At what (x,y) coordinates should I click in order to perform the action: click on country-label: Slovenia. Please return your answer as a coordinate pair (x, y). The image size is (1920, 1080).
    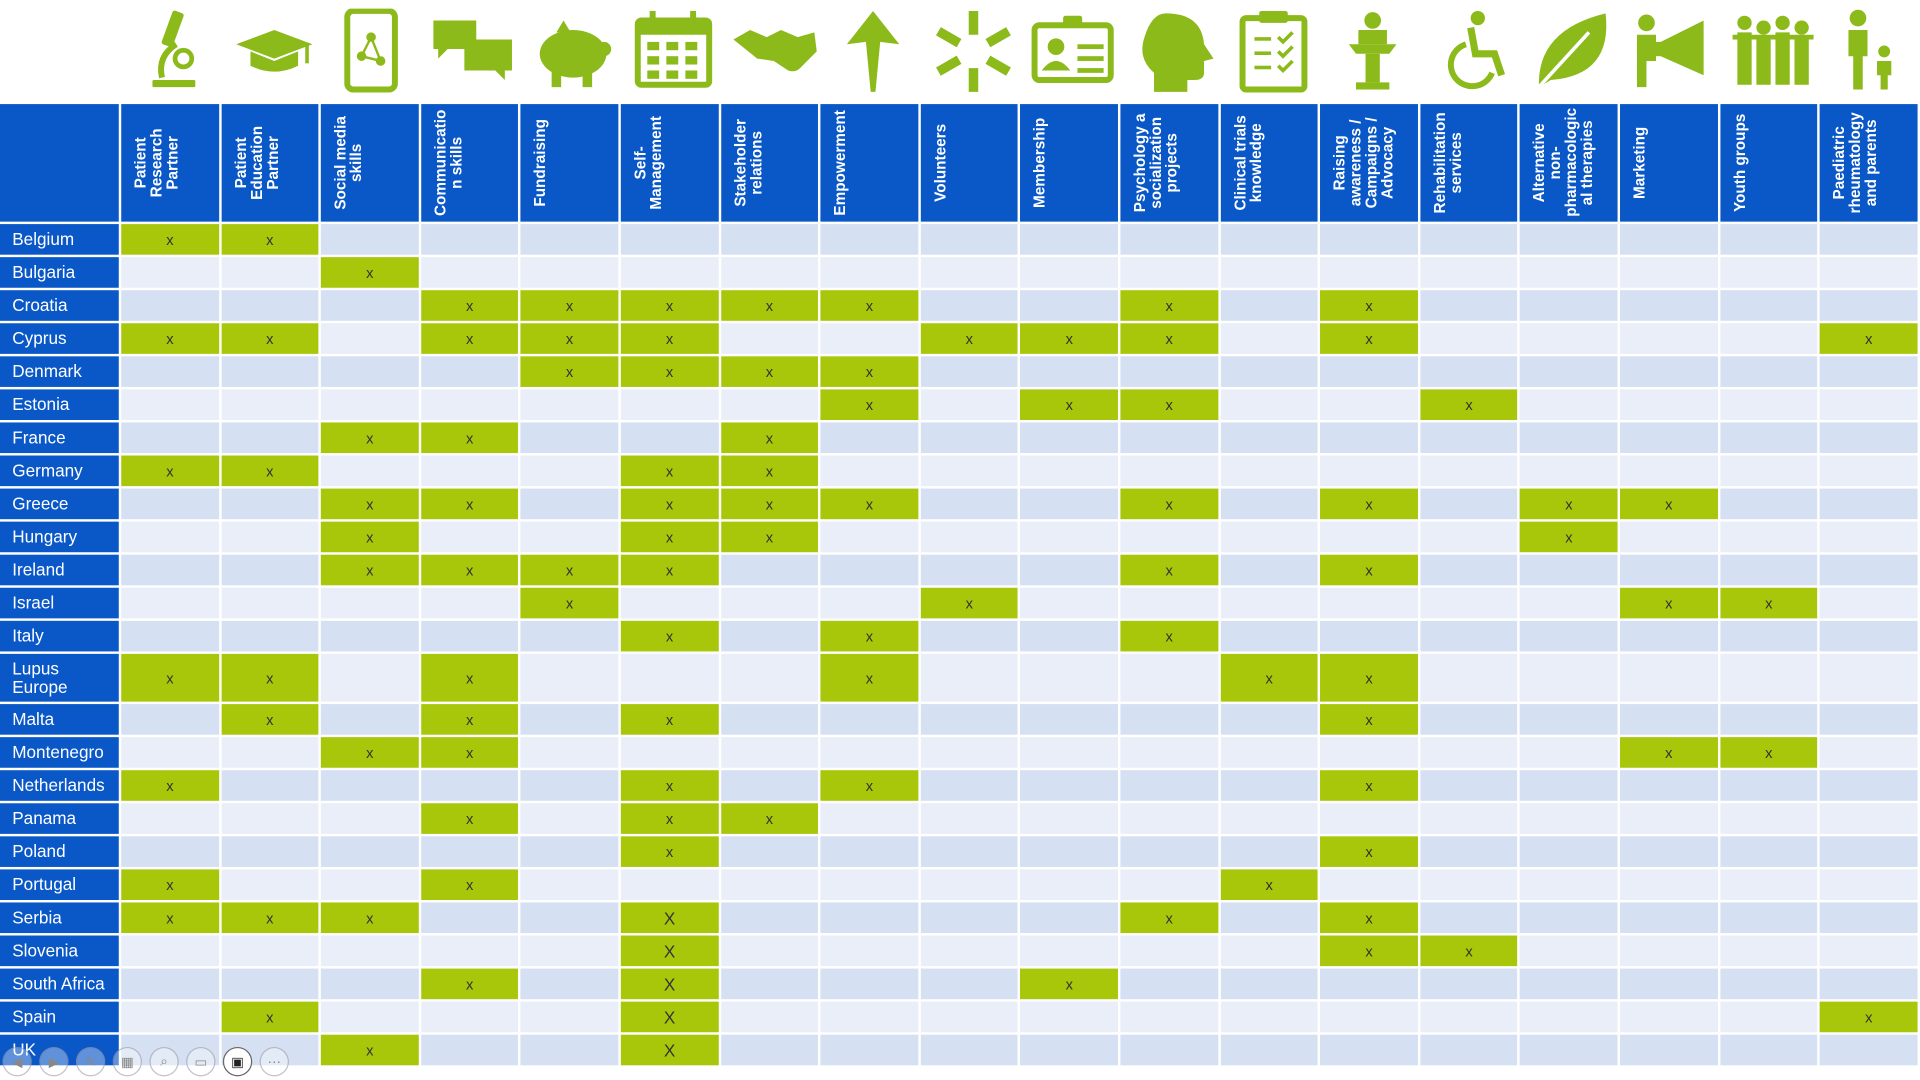
    Looking at the image, I should click on (59, 951).